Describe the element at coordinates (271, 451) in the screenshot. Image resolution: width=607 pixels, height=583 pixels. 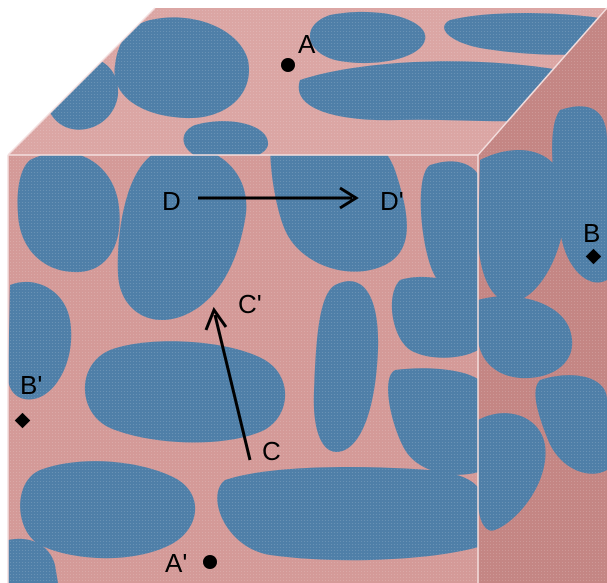
I see `label-c: C` at that location.